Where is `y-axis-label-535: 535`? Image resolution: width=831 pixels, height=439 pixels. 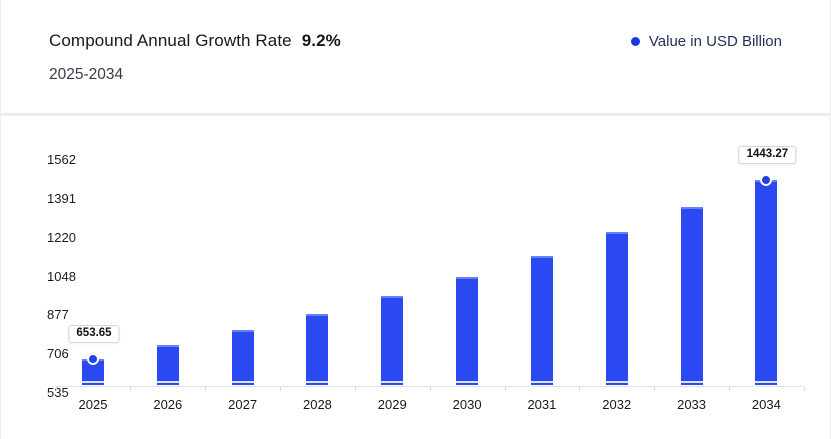
y-axis-label-535: 535 is located at coordinates (58, 392).